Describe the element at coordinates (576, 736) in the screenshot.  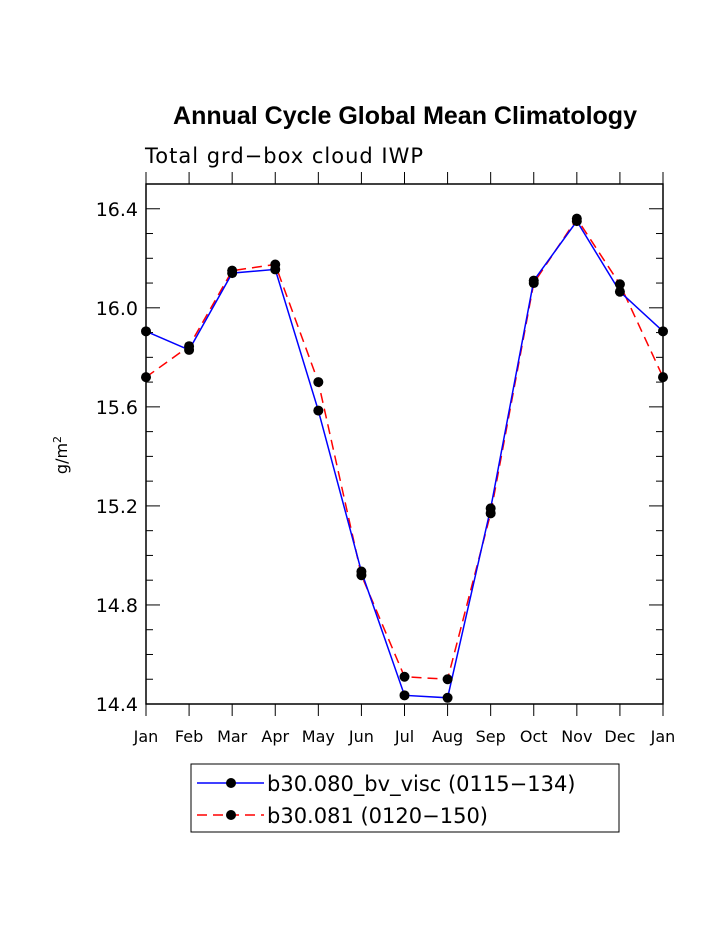
I see `x-tick-label: Nov` at that location.